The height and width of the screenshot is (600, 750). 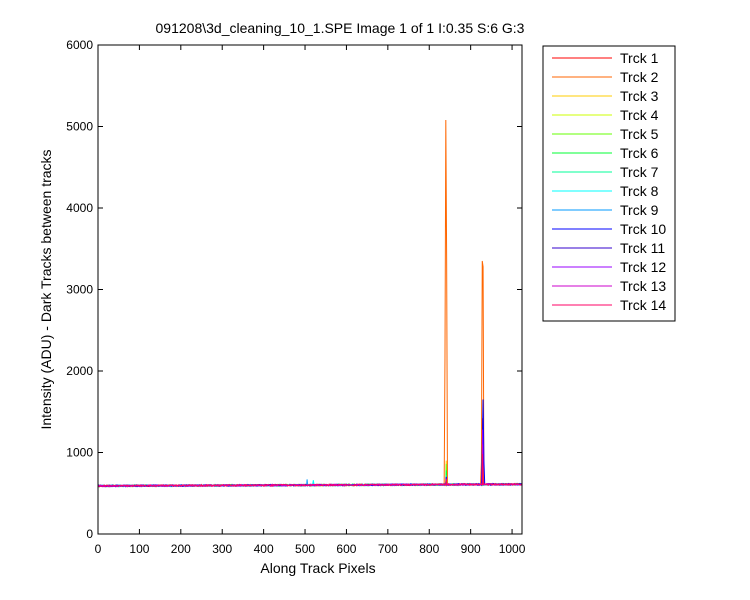 What do you see at coordinates (642, 248) in the screenshot?
I see `legend-label: Trck 11` at bounding box center [642, 248].